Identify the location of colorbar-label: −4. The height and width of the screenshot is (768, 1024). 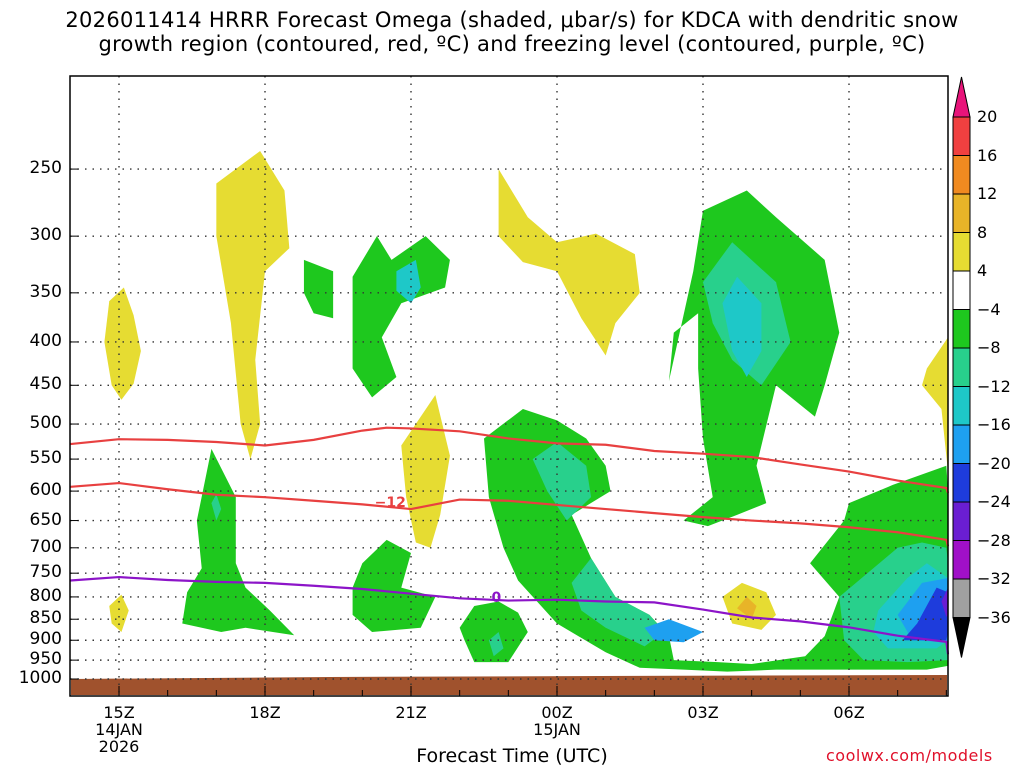
(989, 309).